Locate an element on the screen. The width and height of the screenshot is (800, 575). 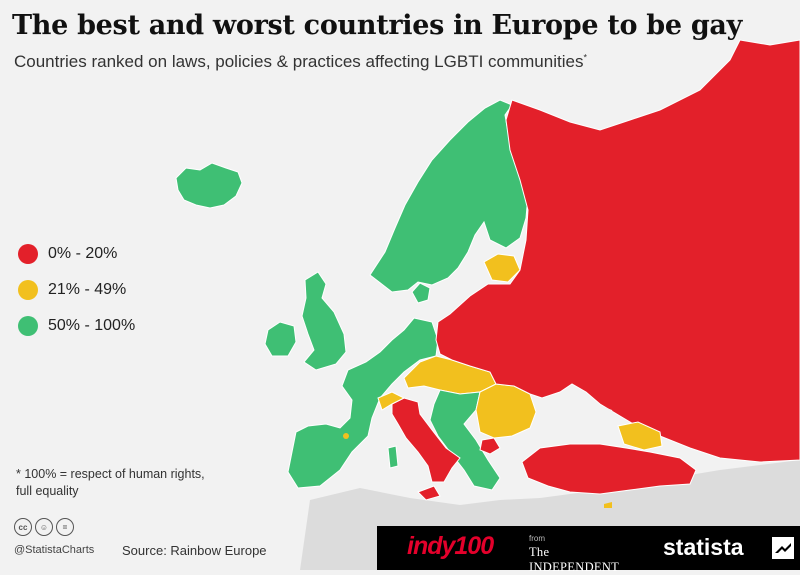
indy100-banner: indy100 from The INDEPENDENT is located at coordinates (502, 550).